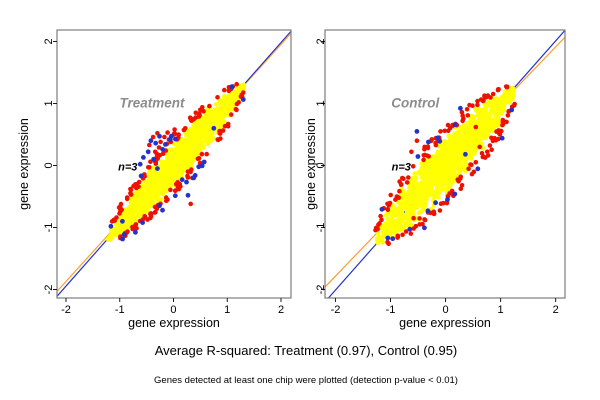 This screenshot has width=600, height=400. What do you see at coordinates (281, 310) in the screenshot?
I see `x-tick-label: 2` at bounding box center [281, 310].